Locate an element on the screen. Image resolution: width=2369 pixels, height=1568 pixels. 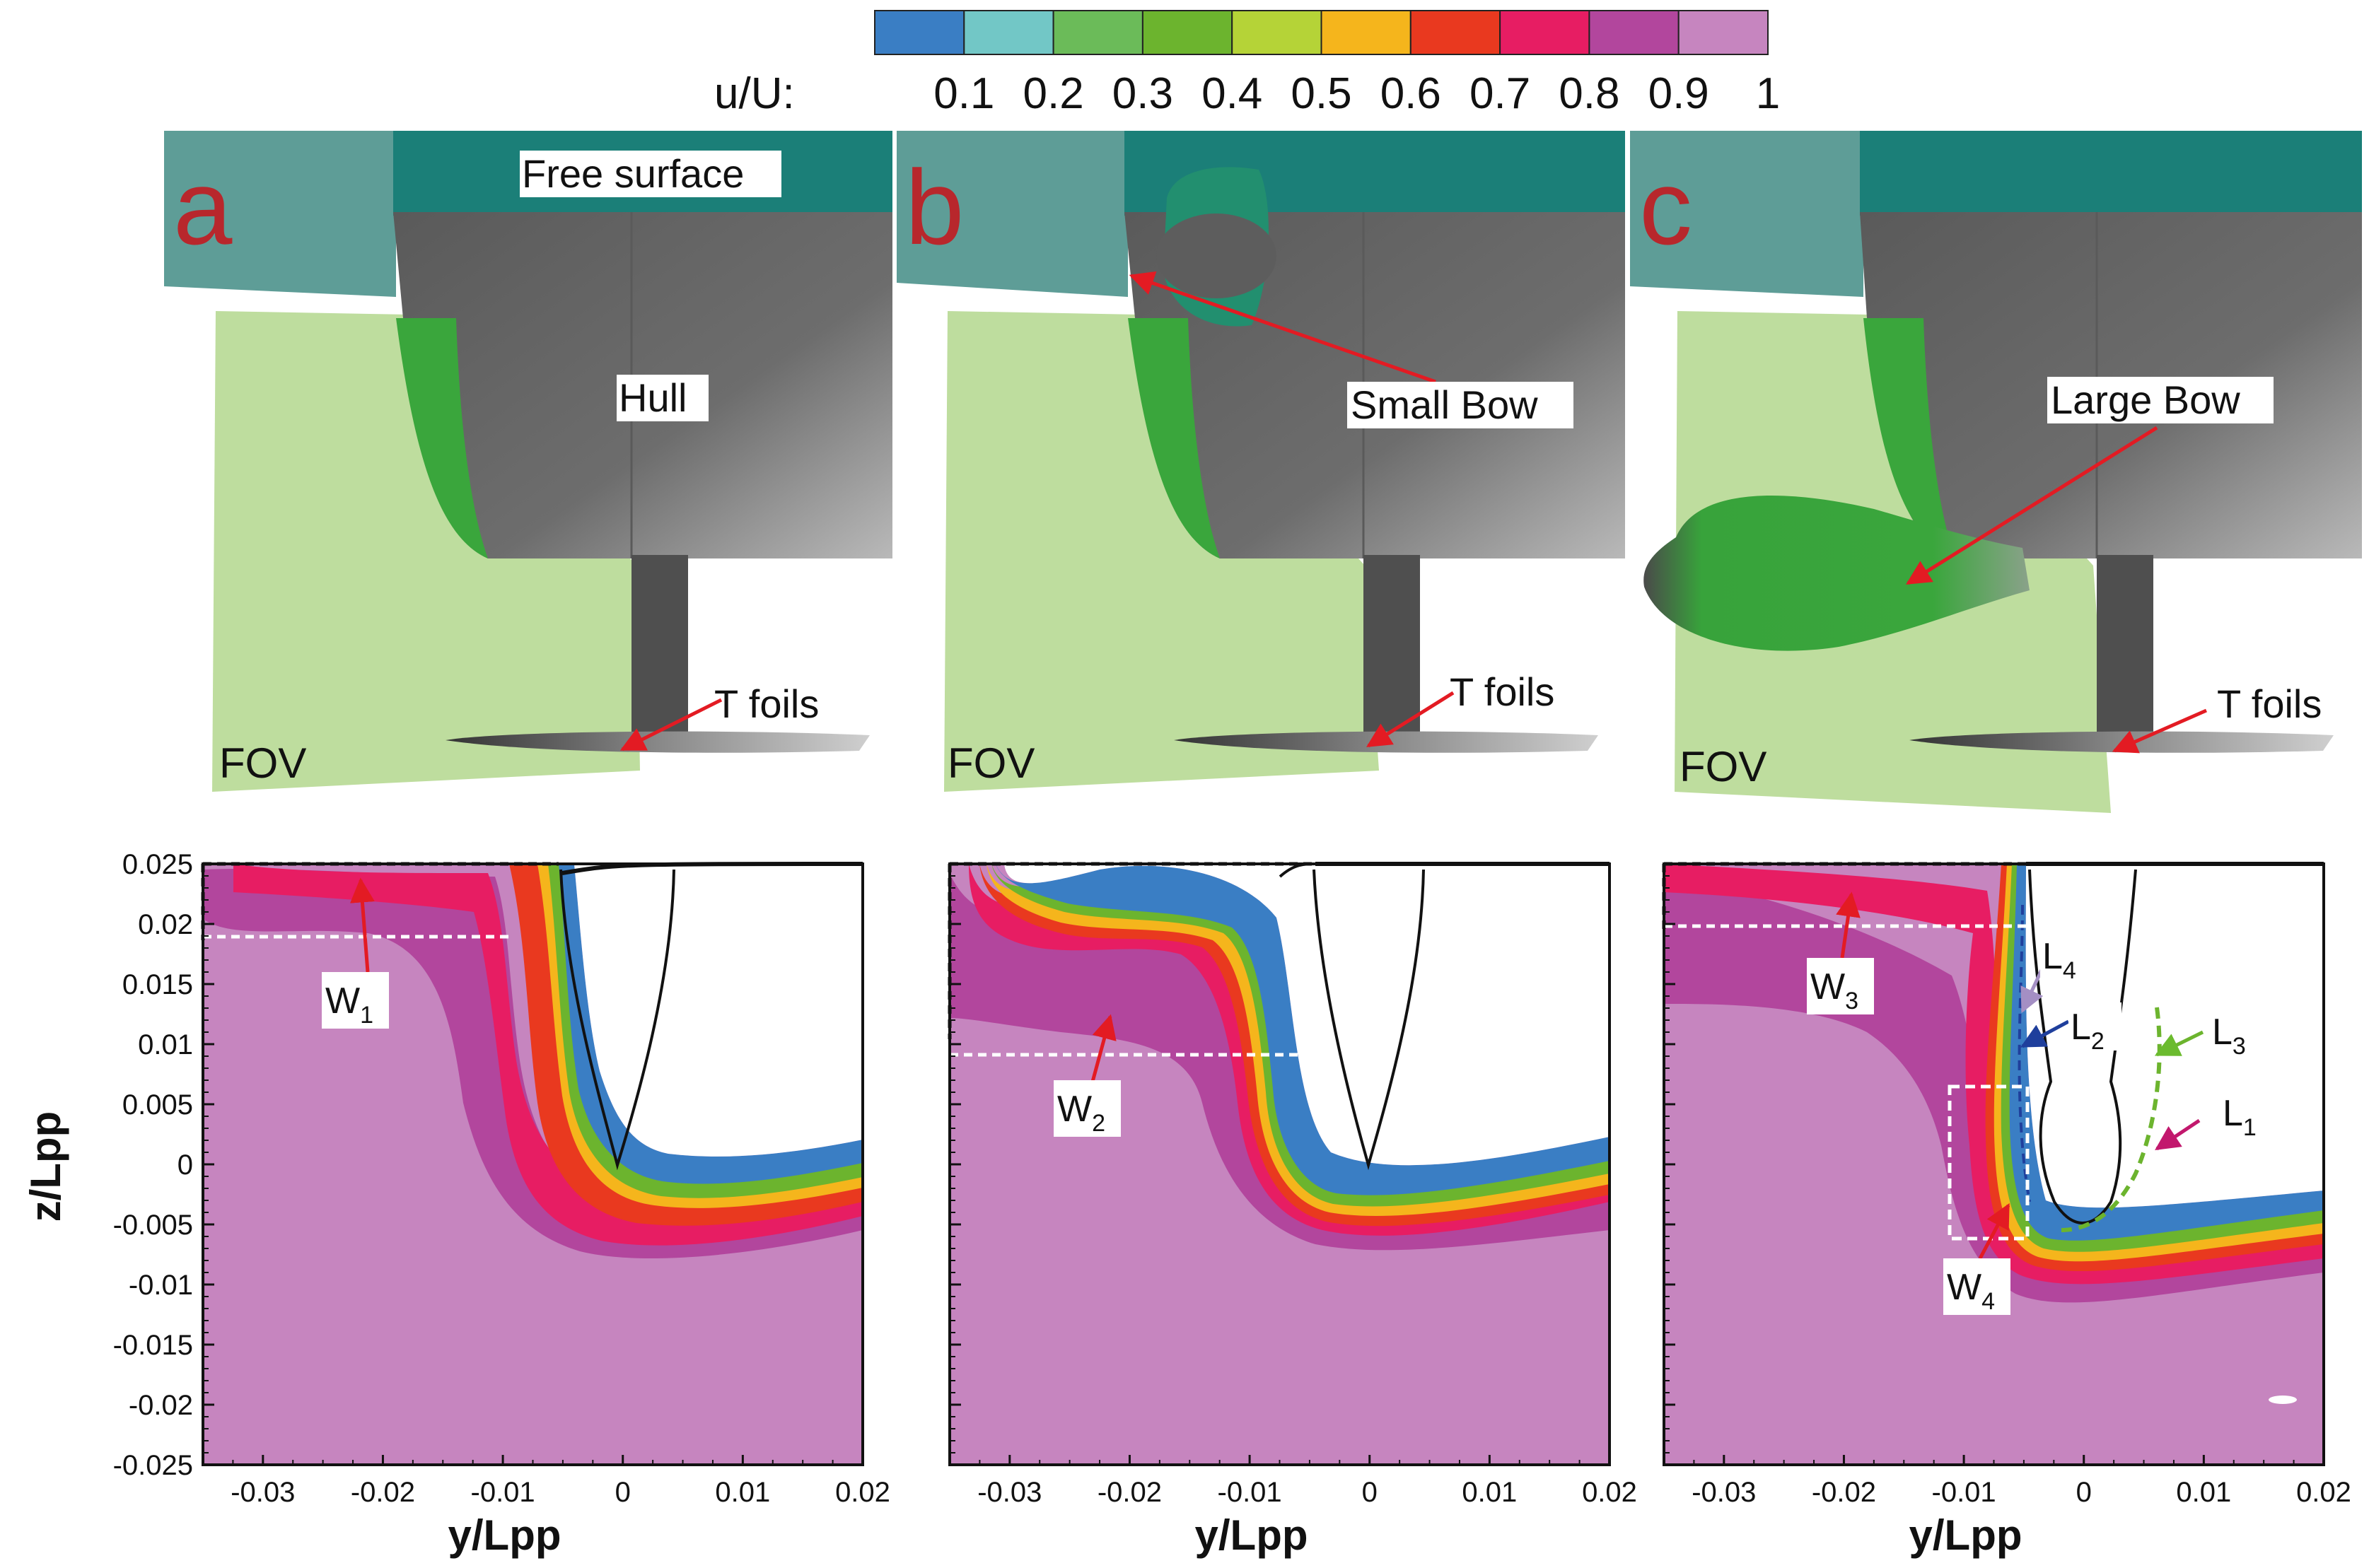
colorbar-tick-label: 0.7 is located at coordinates (1499, 93).